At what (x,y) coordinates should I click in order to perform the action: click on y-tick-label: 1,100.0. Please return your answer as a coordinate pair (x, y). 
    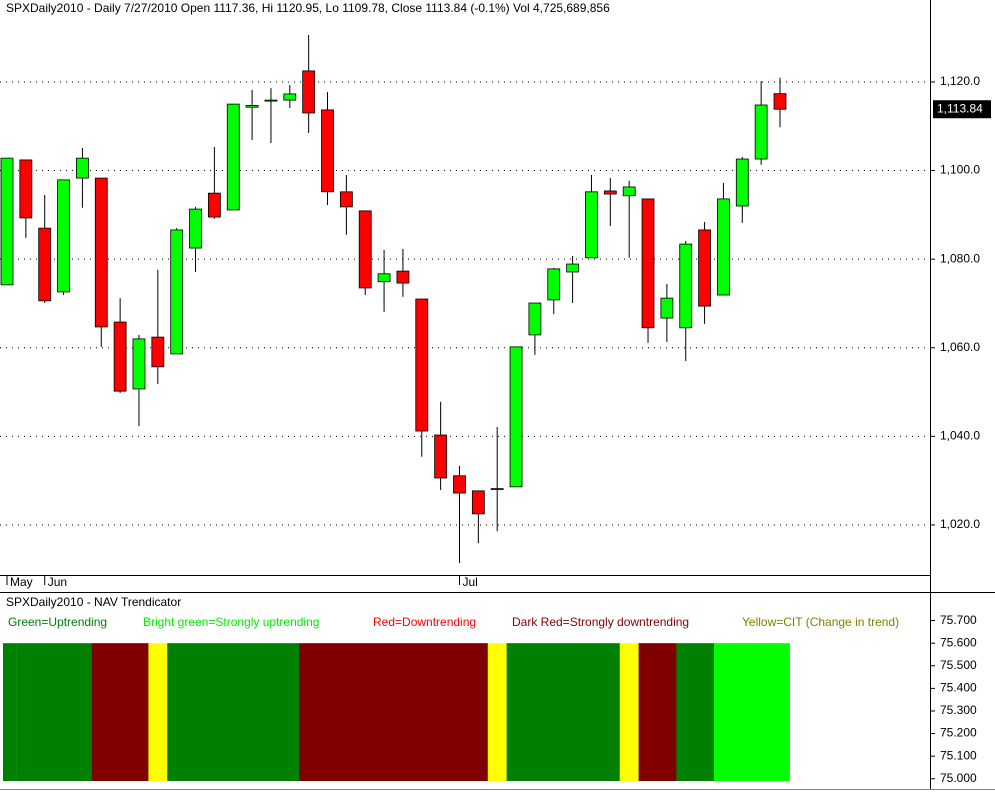
    Looking at the image, I should click on (960, 170).